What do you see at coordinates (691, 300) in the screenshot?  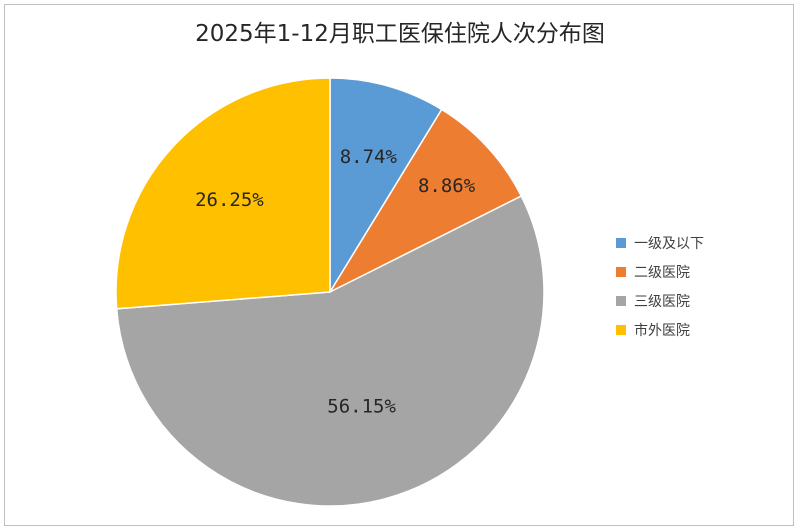 I see `legend-item-level3: 三级医院` at bounding box center [691, 300].